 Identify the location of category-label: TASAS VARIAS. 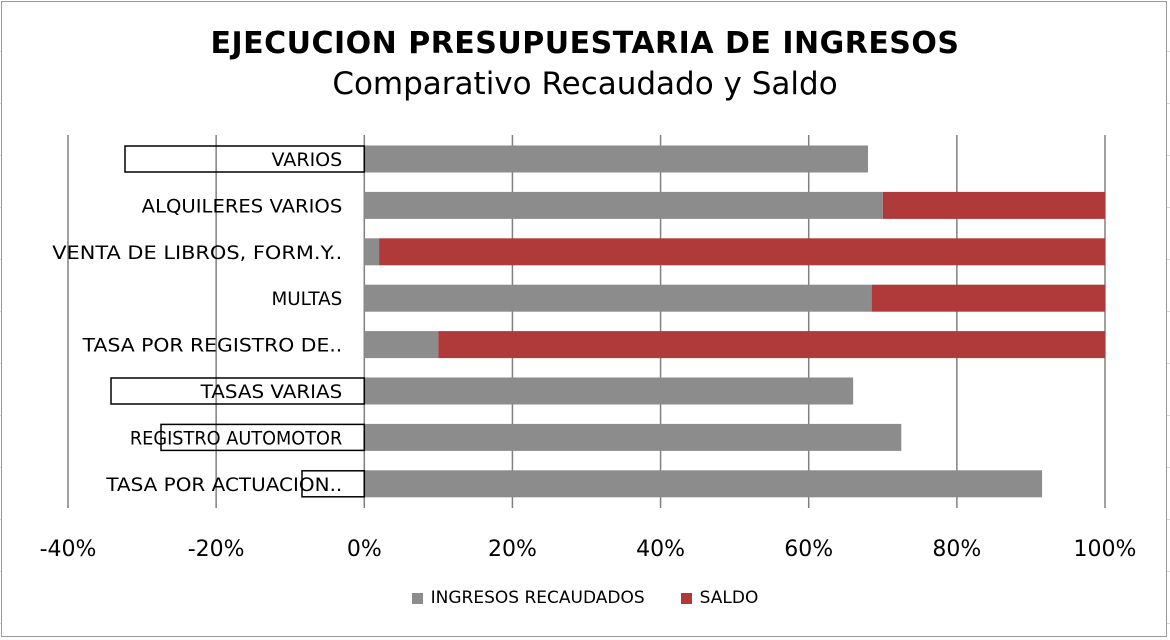
(271, 392).